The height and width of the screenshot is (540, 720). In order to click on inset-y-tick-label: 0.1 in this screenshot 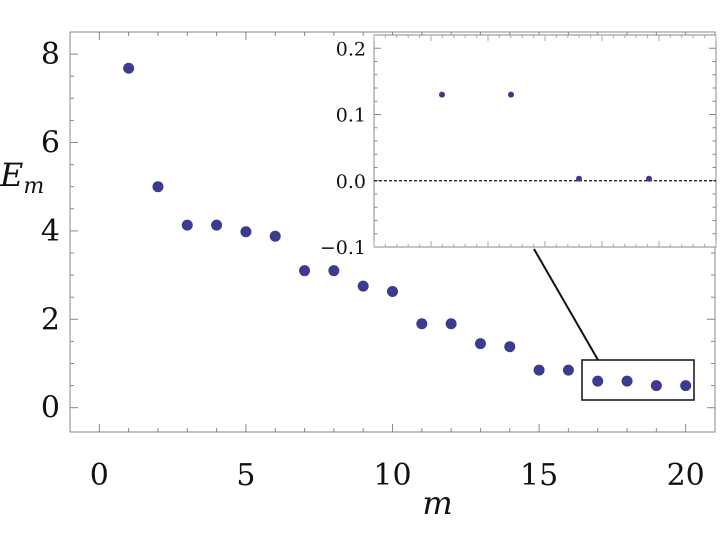, I will do `click(351, 116)`.